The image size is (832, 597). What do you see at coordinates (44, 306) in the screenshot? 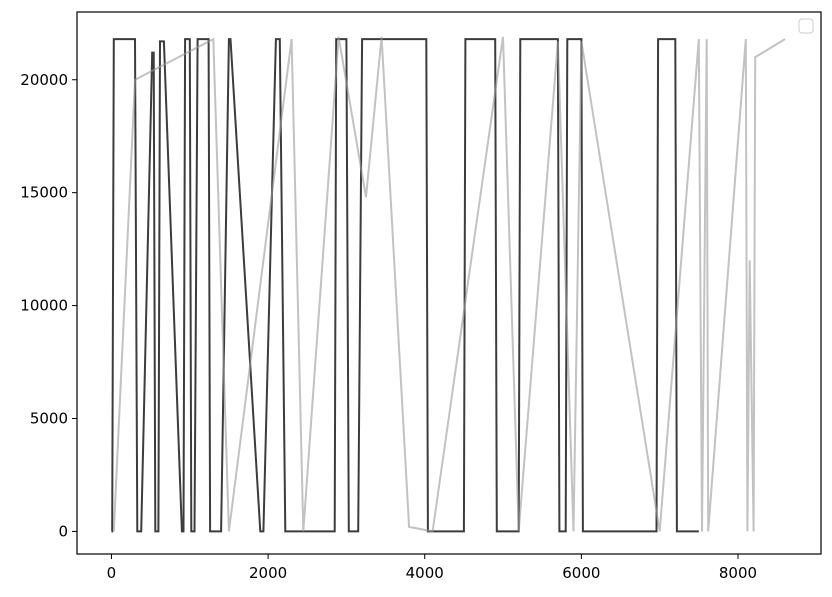
I see `y-tick-label: 10000` at bounding box center [44, 306].